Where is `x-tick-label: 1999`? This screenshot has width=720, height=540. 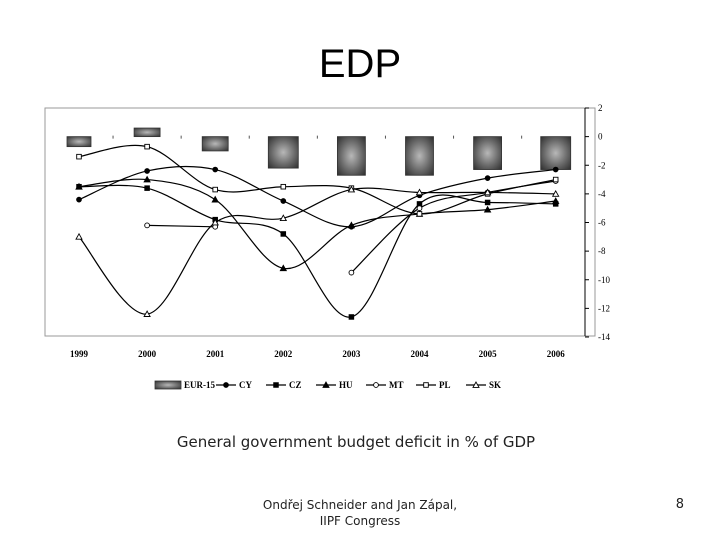 x-tick-label: 1999 is located at coordinates (79, 354).